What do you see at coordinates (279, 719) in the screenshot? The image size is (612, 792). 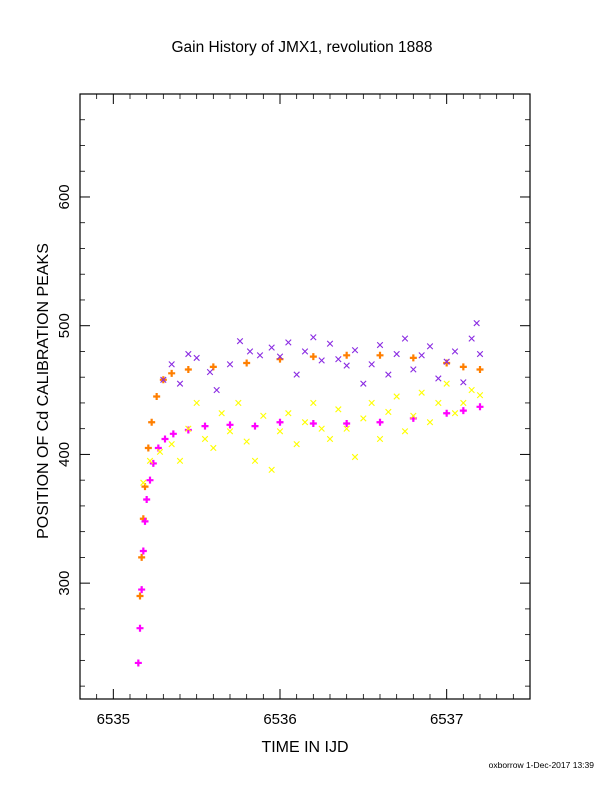 I see `x-tick-label: 6536` at bounding box center [279, 719].